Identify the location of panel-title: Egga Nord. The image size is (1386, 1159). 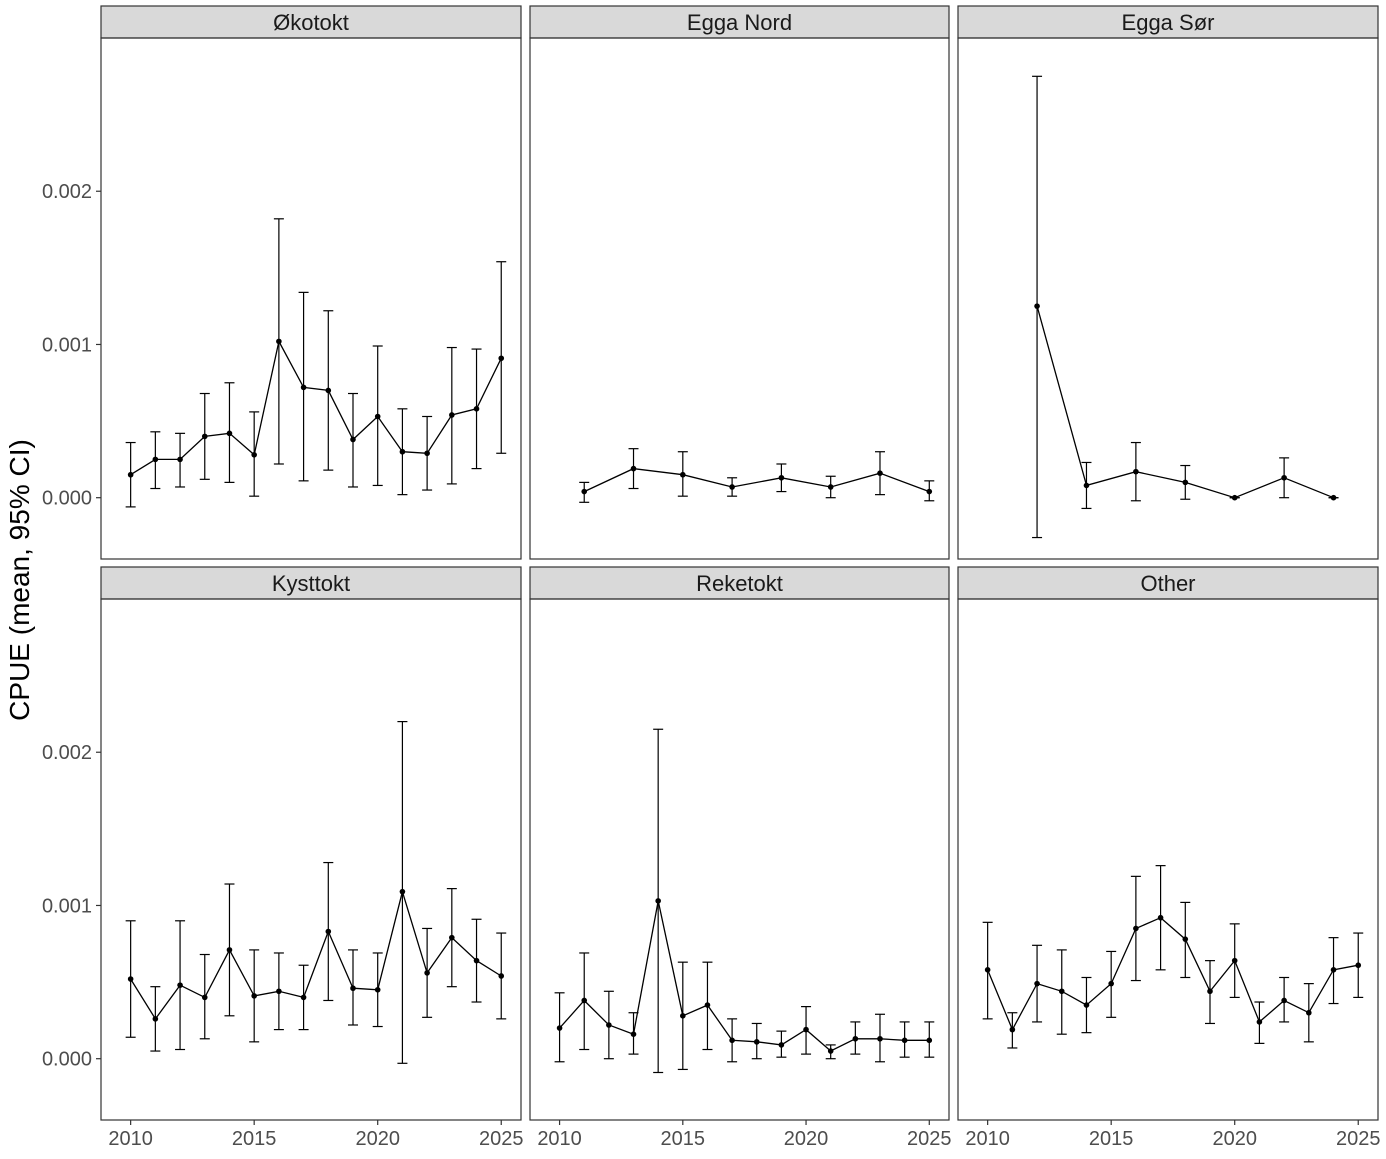
(739, 22).